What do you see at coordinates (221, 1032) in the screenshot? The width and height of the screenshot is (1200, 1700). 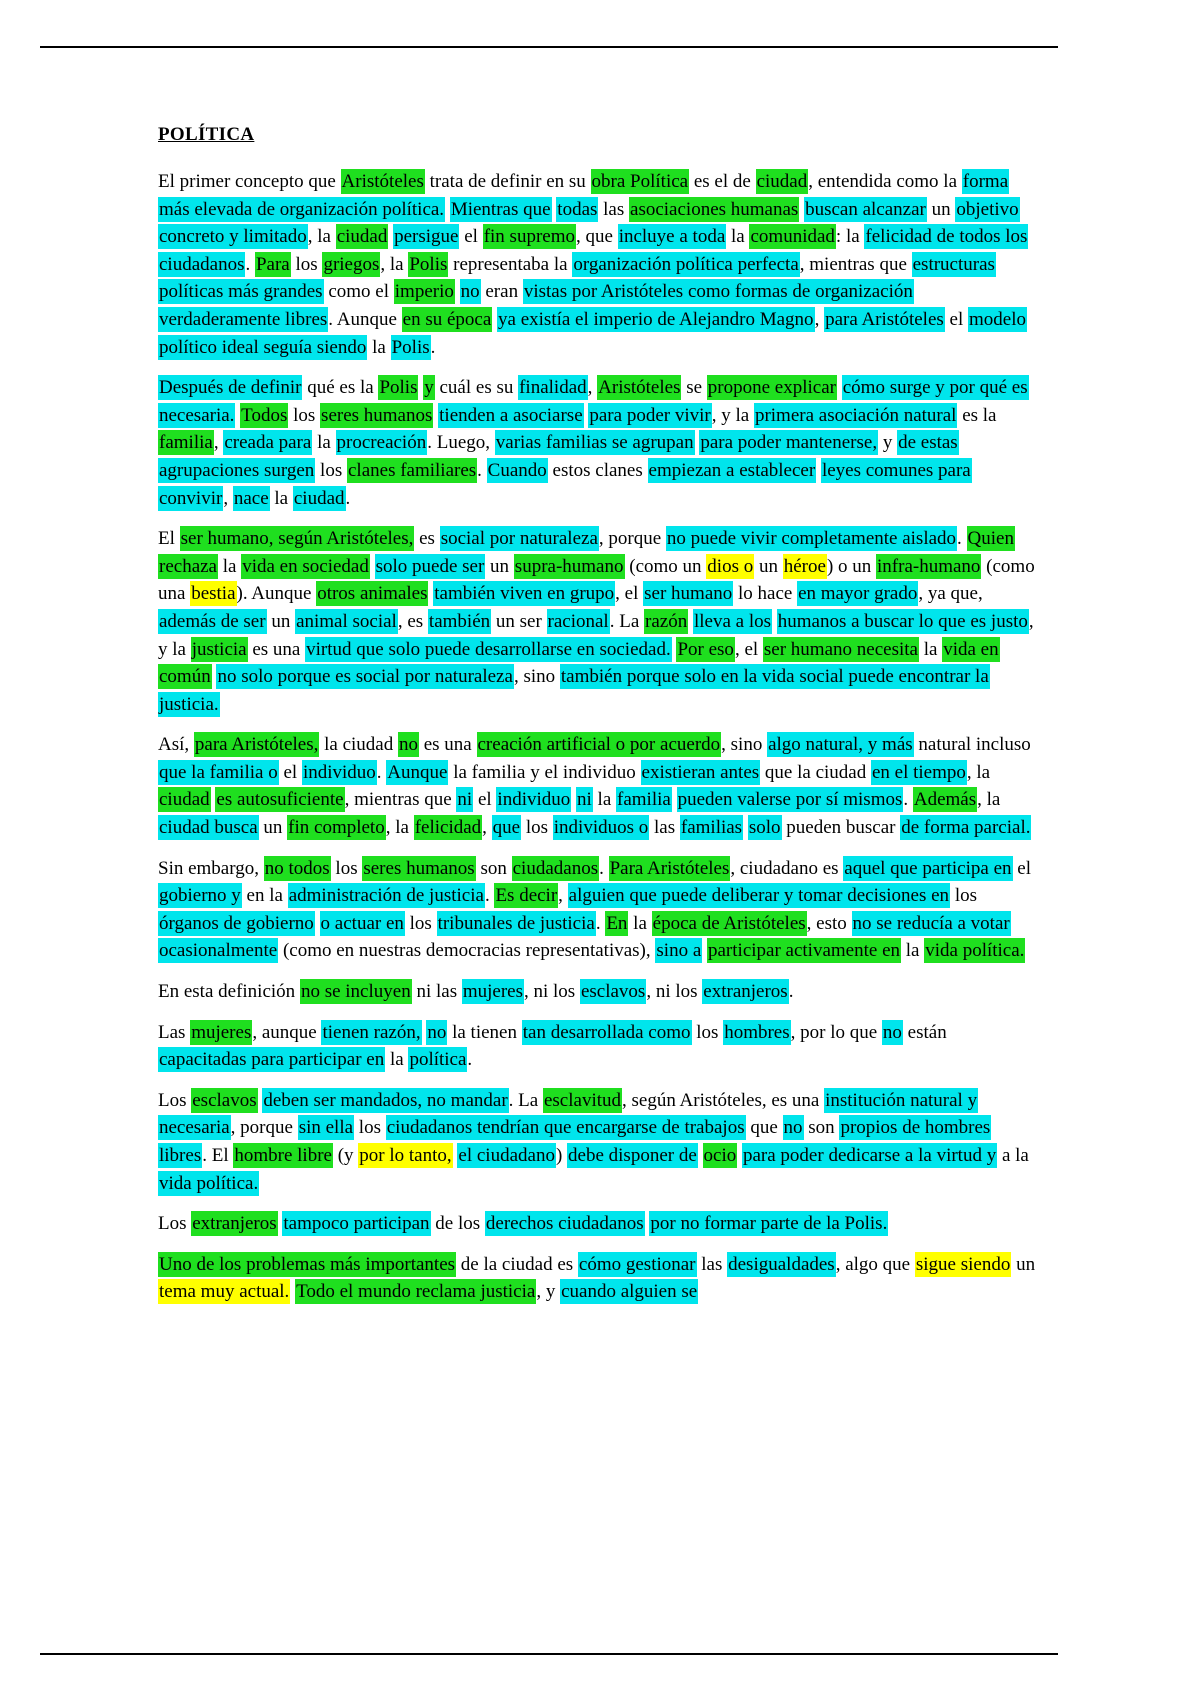 I see `highlight-green: mujeres` at bounding box center [221, 1032].